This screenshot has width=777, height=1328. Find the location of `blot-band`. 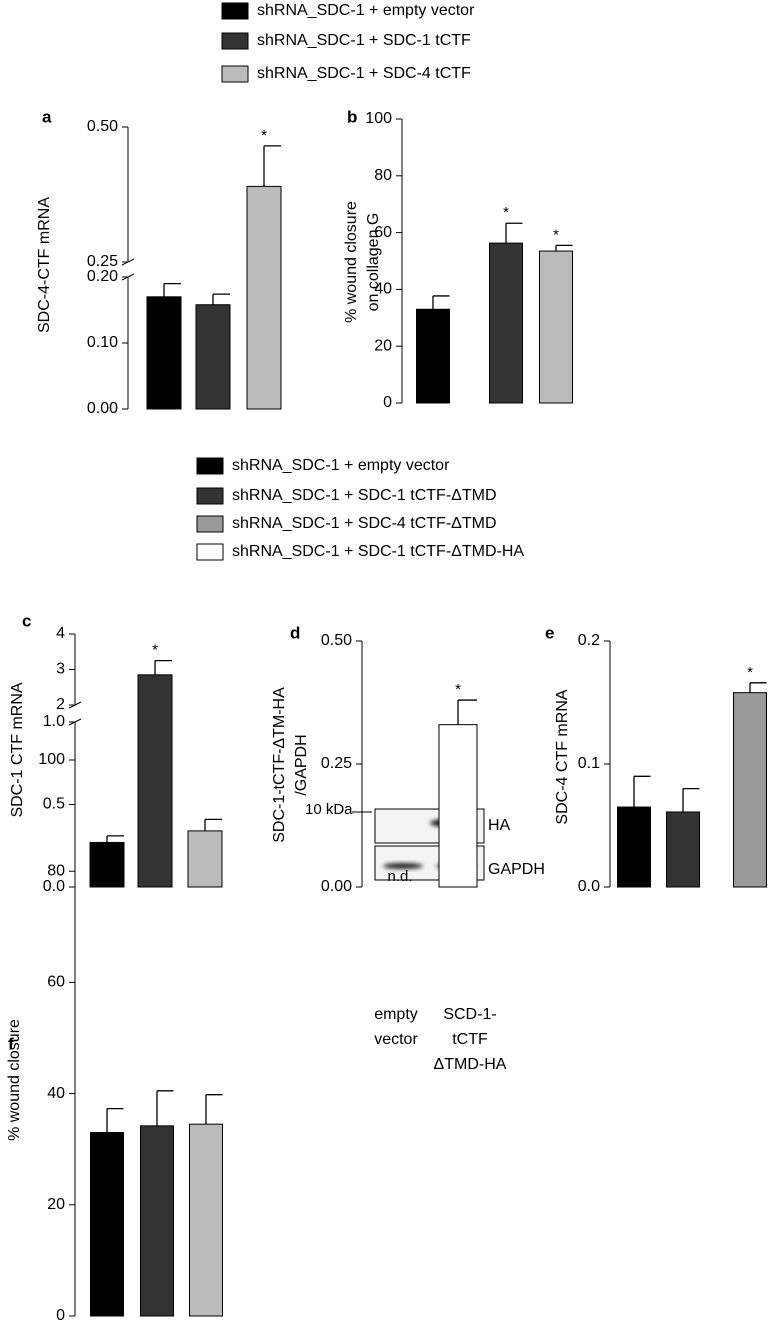

blot-band is located at coordinates (403, 866).